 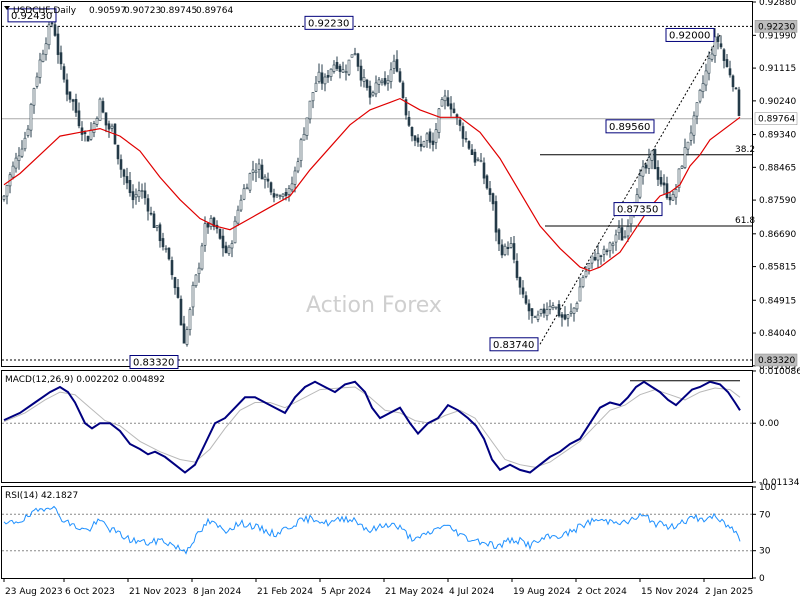 I want to click on rsi-panel-frame, so click(x=377, y=532).